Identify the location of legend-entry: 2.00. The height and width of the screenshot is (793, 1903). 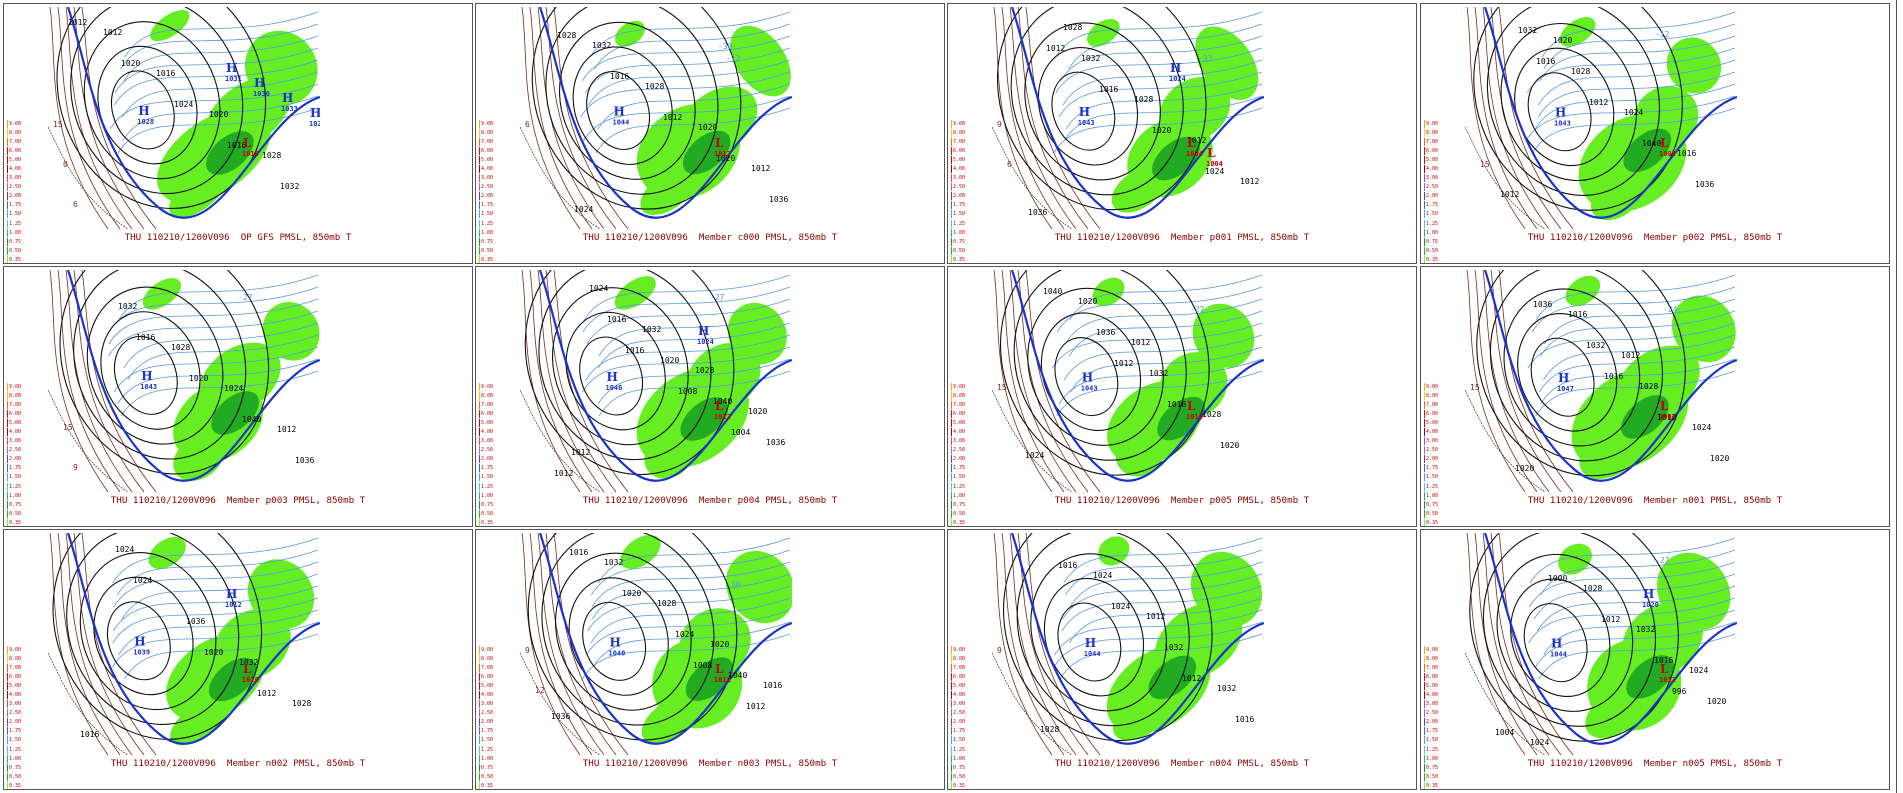
(14, 459).